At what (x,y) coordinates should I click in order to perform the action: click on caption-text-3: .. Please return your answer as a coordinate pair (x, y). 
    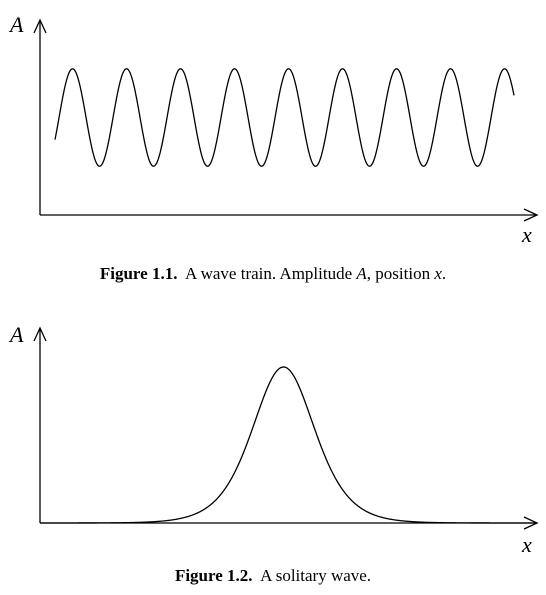
    Looking at the image, I should click on (444, 273).